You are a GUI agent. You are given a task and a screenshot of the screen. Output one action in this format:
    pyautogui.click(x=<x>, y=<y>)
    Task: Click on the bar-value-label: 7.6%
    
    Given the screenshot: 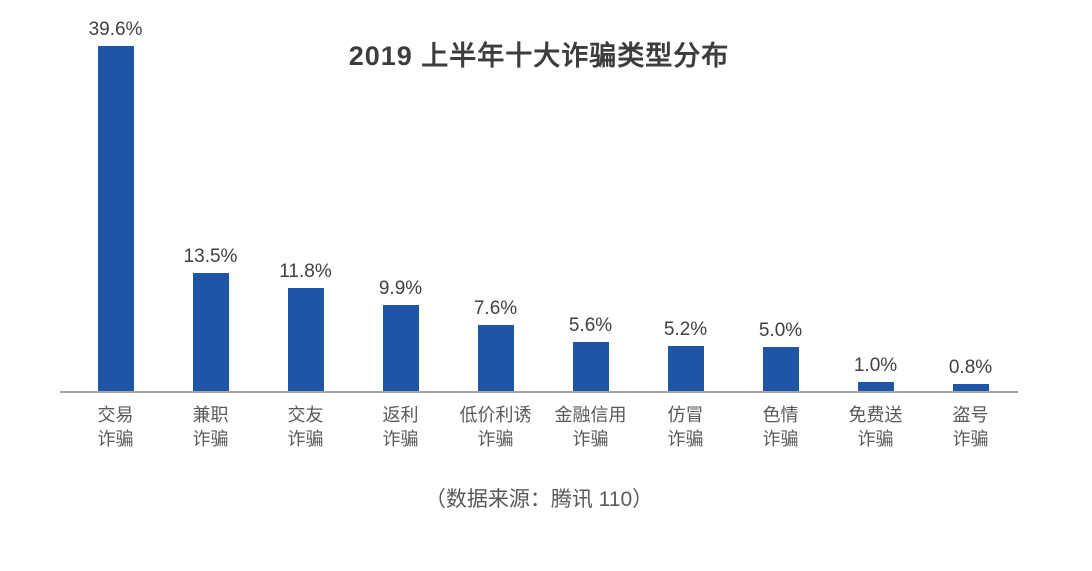 What is the action you would take?
    pyautogui.click(x=495, y=308)
    